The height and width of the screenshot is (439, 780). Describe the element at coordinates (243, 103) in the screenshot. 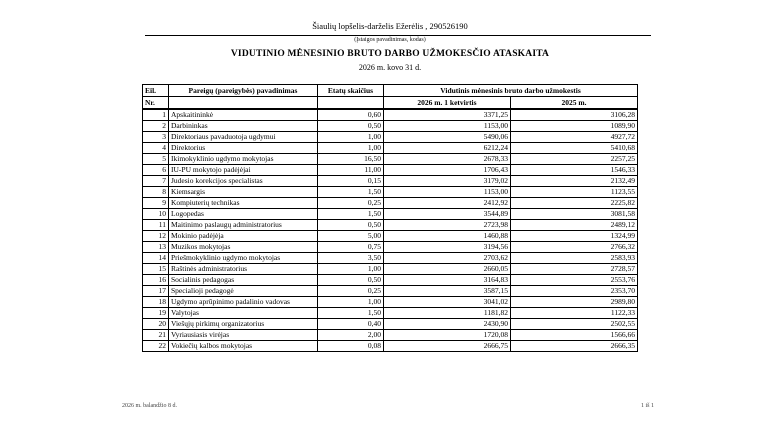

I see `col-header-empty-position` at that location.